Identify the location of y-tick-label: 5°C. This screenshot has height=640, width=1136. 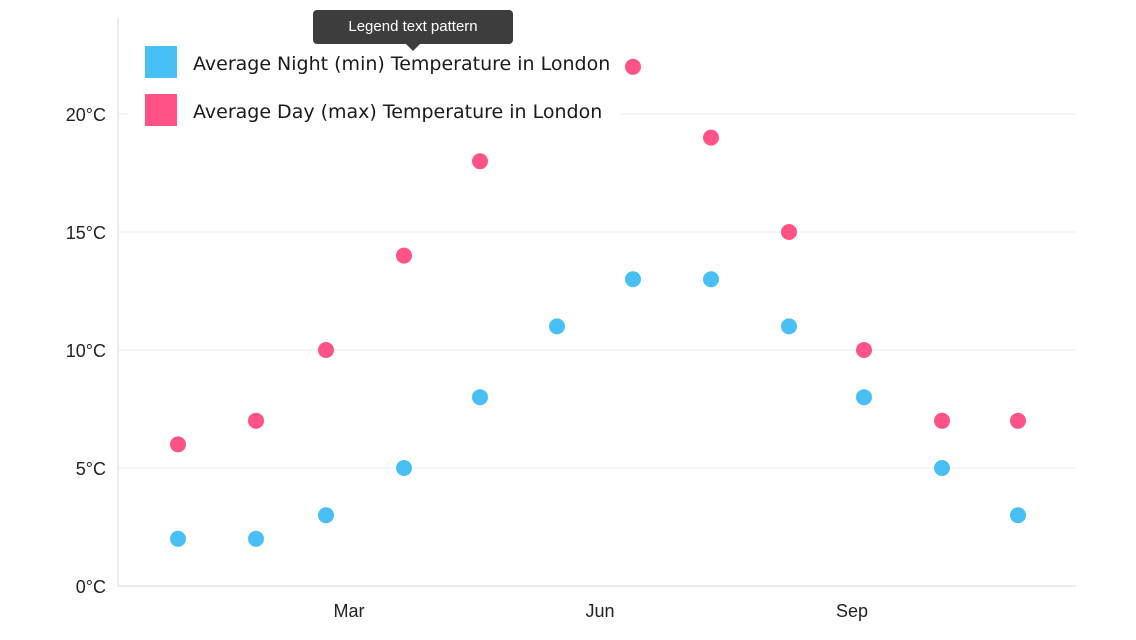
(91, 469).